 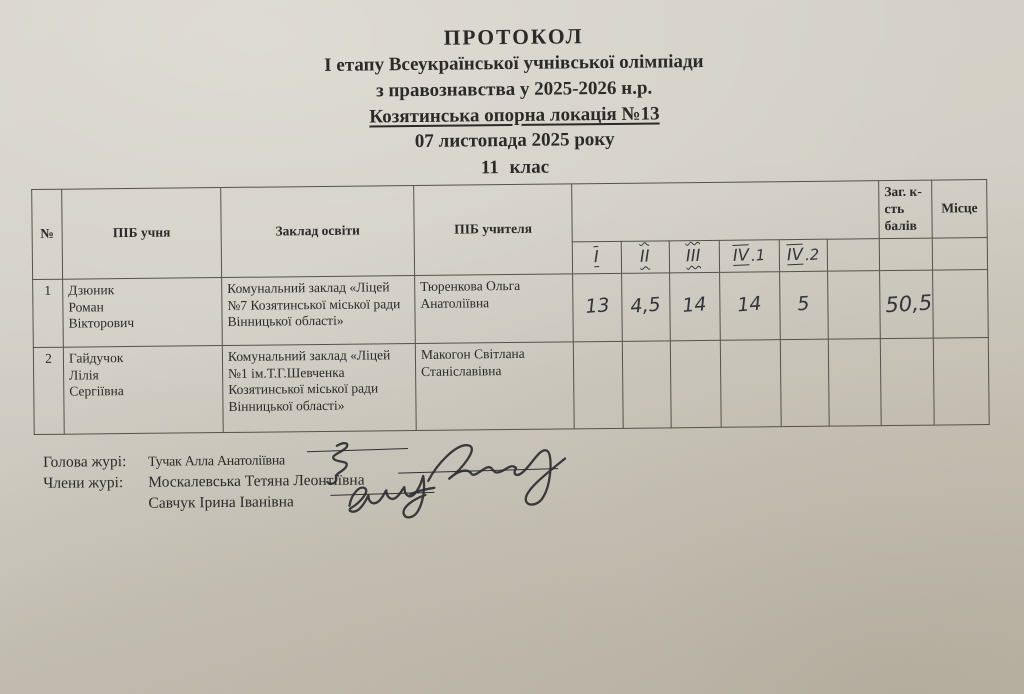 What do you see at coordinates (853, 254) in the screenshot?
I see `task-header-spacer` at bounding box center [853, 254].